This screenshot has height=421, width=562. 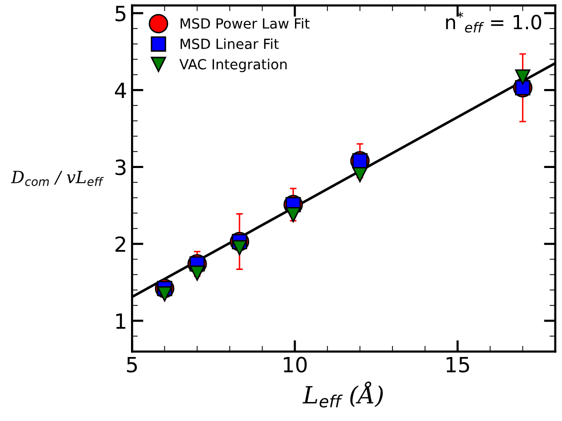 What do you see at coordinates (458, 365) in the screenshot?
I see `x-tick-label: 15` at bounding box center [458, 365].